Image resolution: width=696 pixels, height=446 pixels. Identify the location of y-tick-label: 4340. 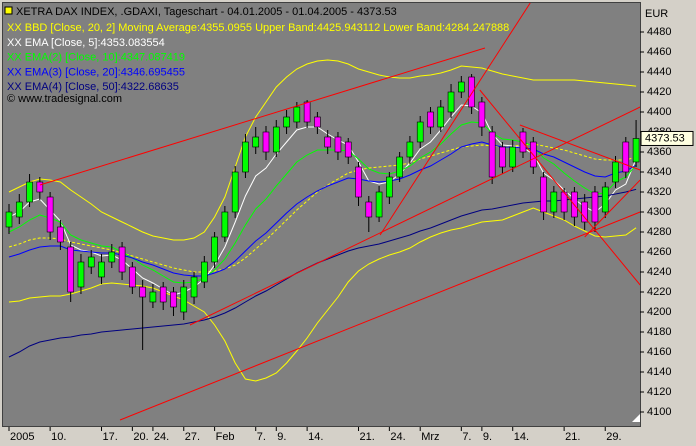
(659, 172).